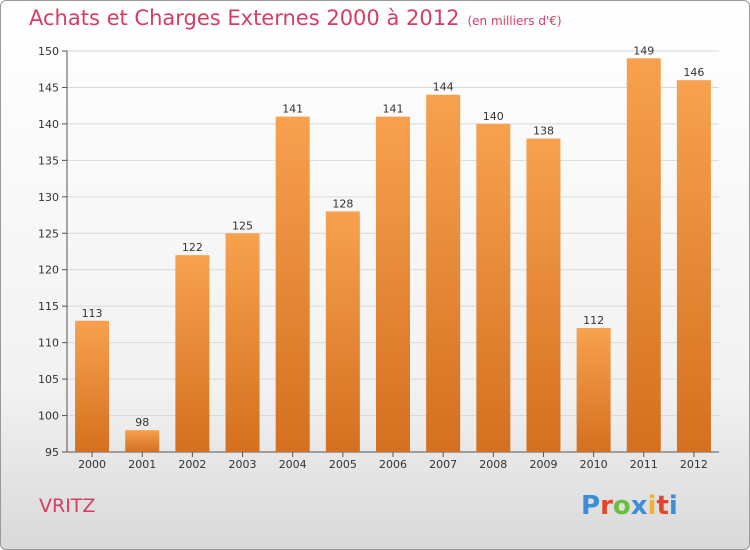  I want to click on y-tick-label: 115, so click(48, 306).